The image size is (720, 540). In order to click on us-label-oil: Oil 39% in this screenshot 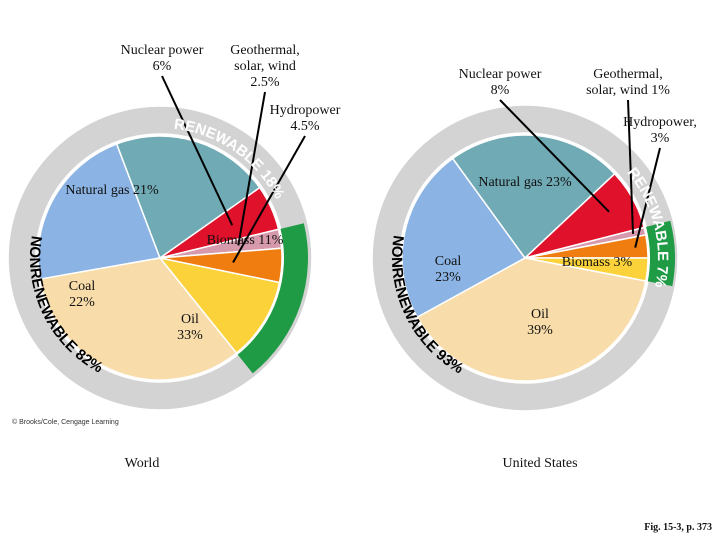, I will do `click(540, 322)`.